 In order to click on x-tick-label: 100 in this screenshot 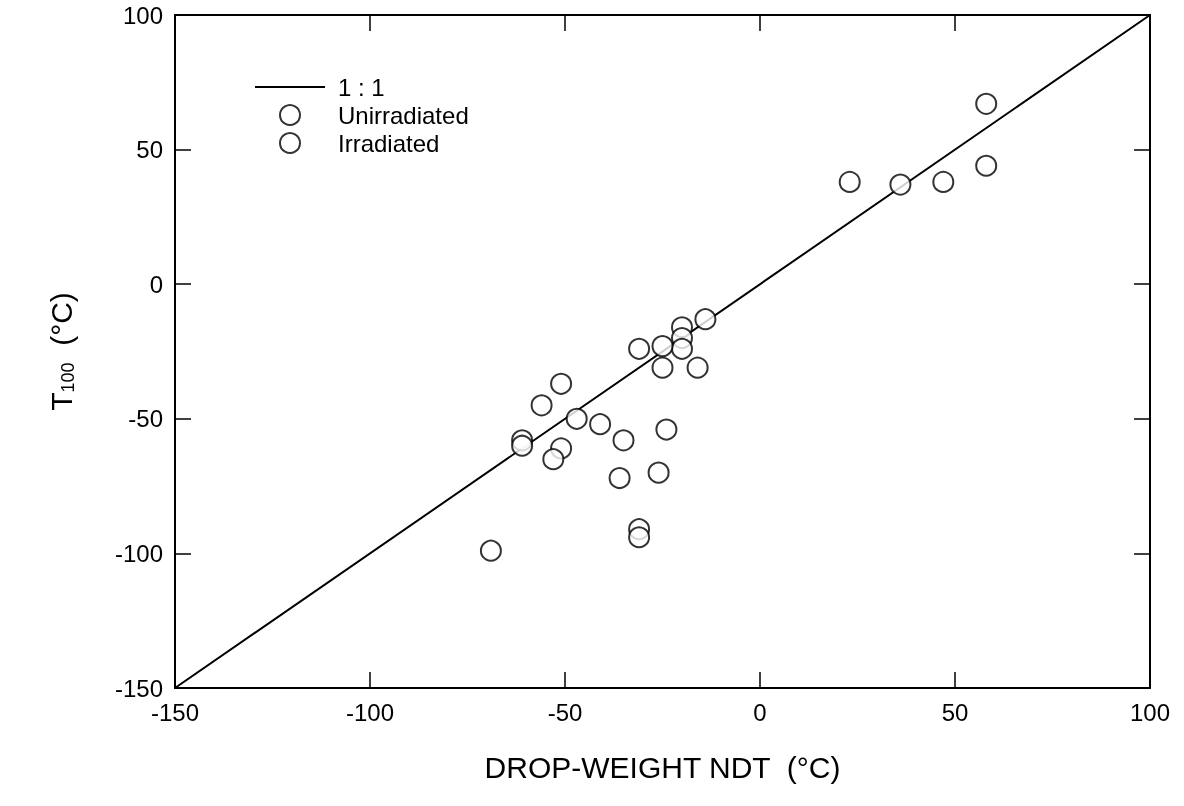, I will do `click(1150, 712)`.